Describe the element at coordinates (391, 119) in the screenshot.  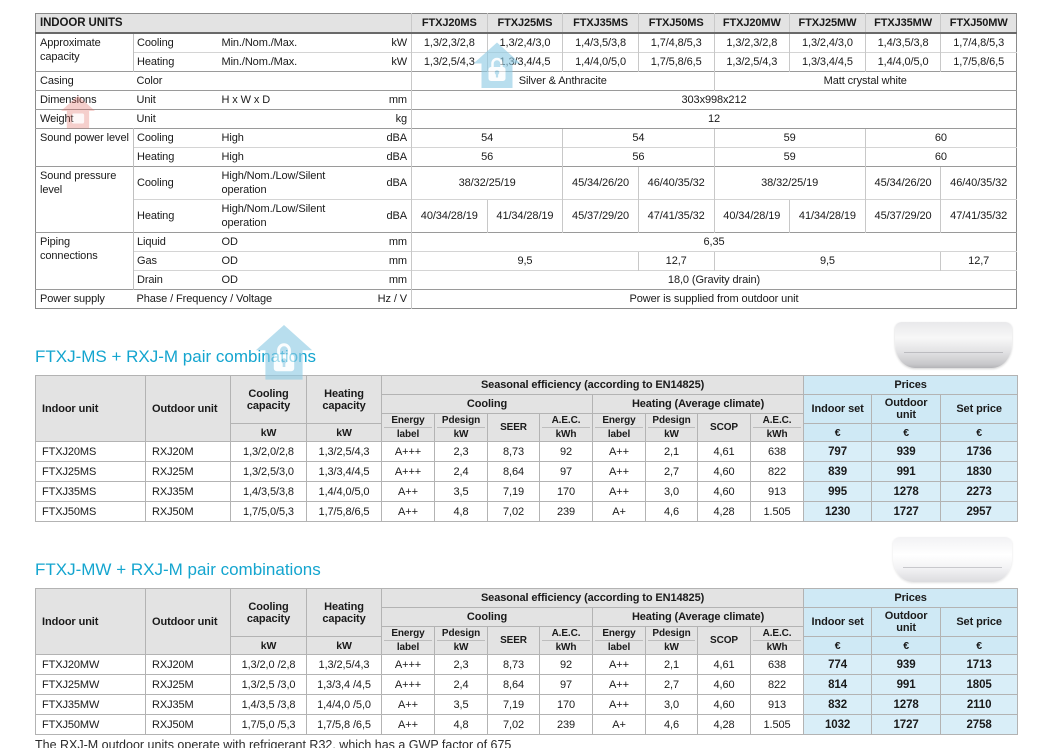
I see `spec-unit: kg` at that location.